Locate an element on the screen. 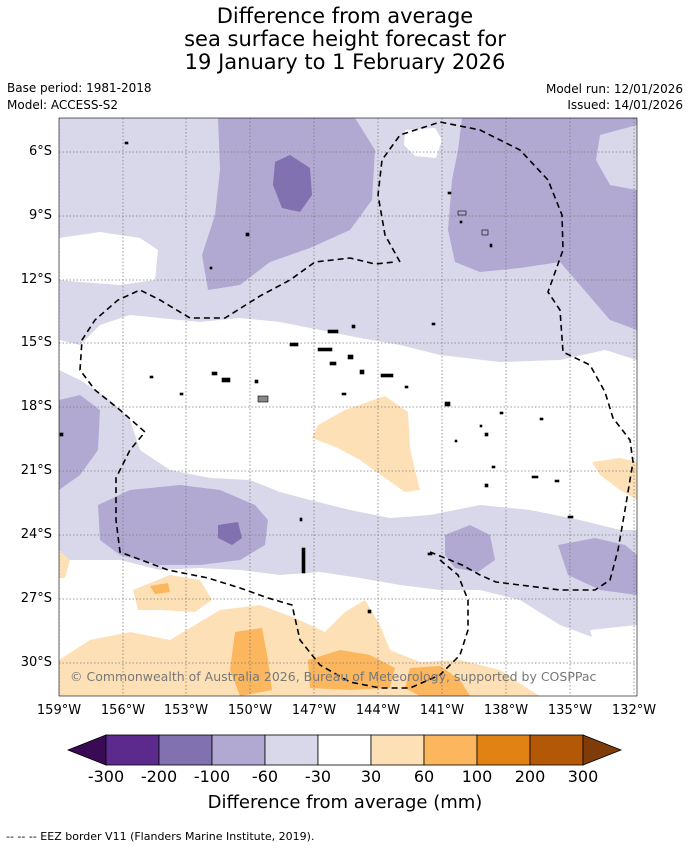 This screenshot has width=690, height=850. lon-label: 138°W is located at coordinates (506, 710).